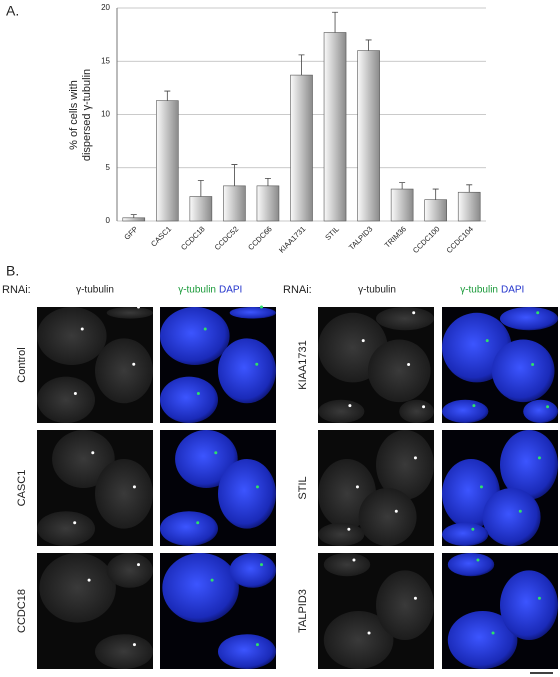 The width and height of the screenshot is (560, 677). I want to click on row-label: CCDC18, so click(22, 611).